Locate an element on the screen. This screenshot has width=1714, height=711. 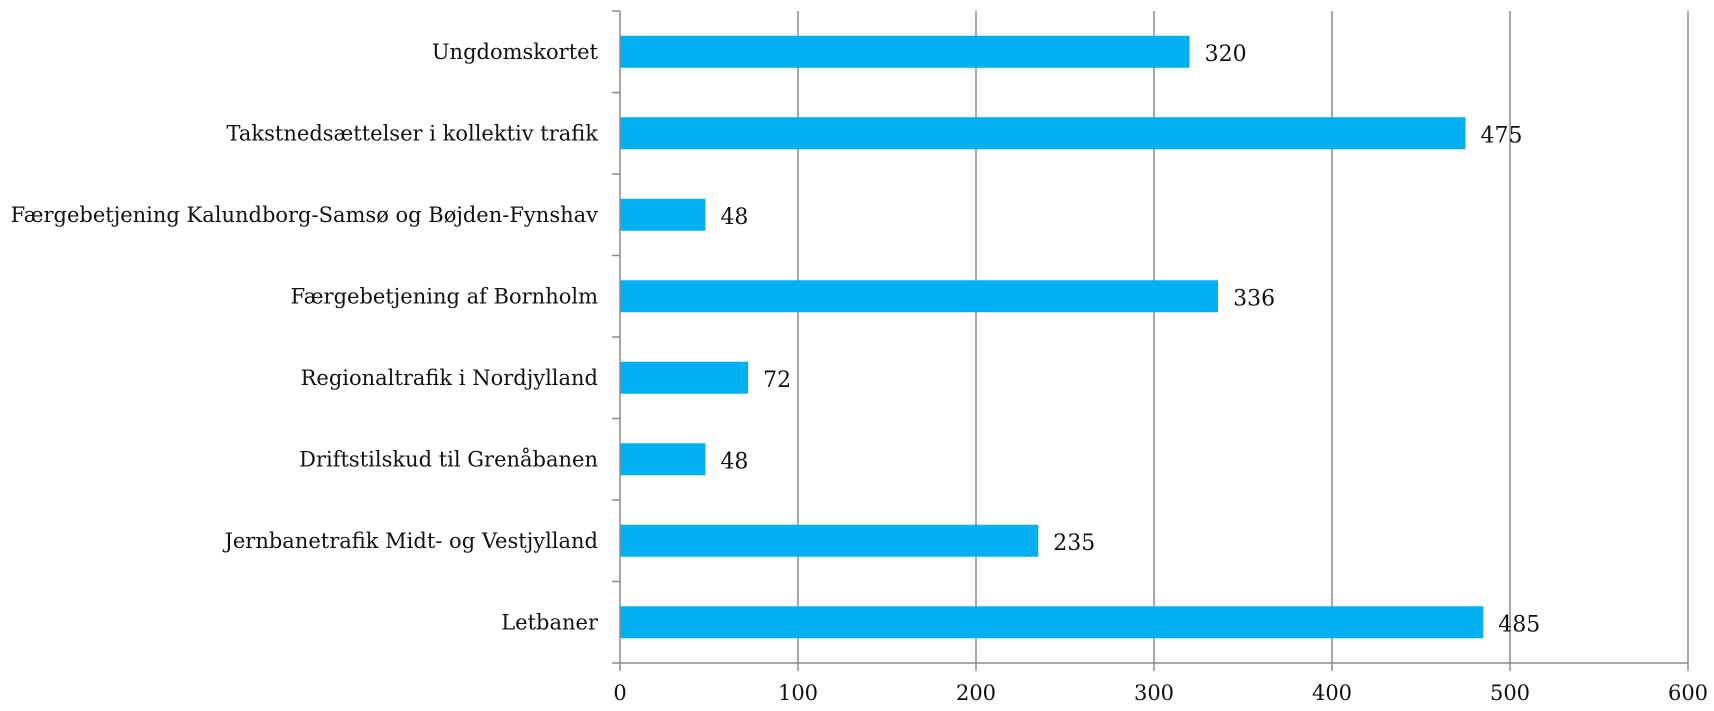
x-tick-label: 100 is located at coordinates (798, 693).